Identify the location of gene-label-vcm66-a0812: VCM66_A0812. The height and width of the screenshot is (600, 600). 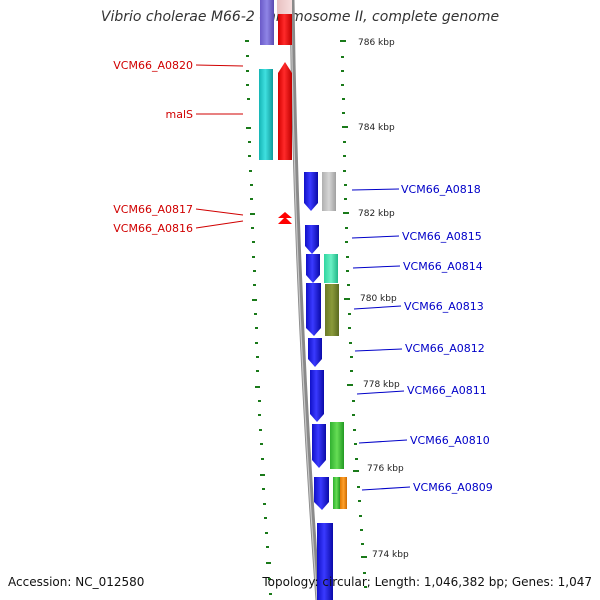
(445, 348).